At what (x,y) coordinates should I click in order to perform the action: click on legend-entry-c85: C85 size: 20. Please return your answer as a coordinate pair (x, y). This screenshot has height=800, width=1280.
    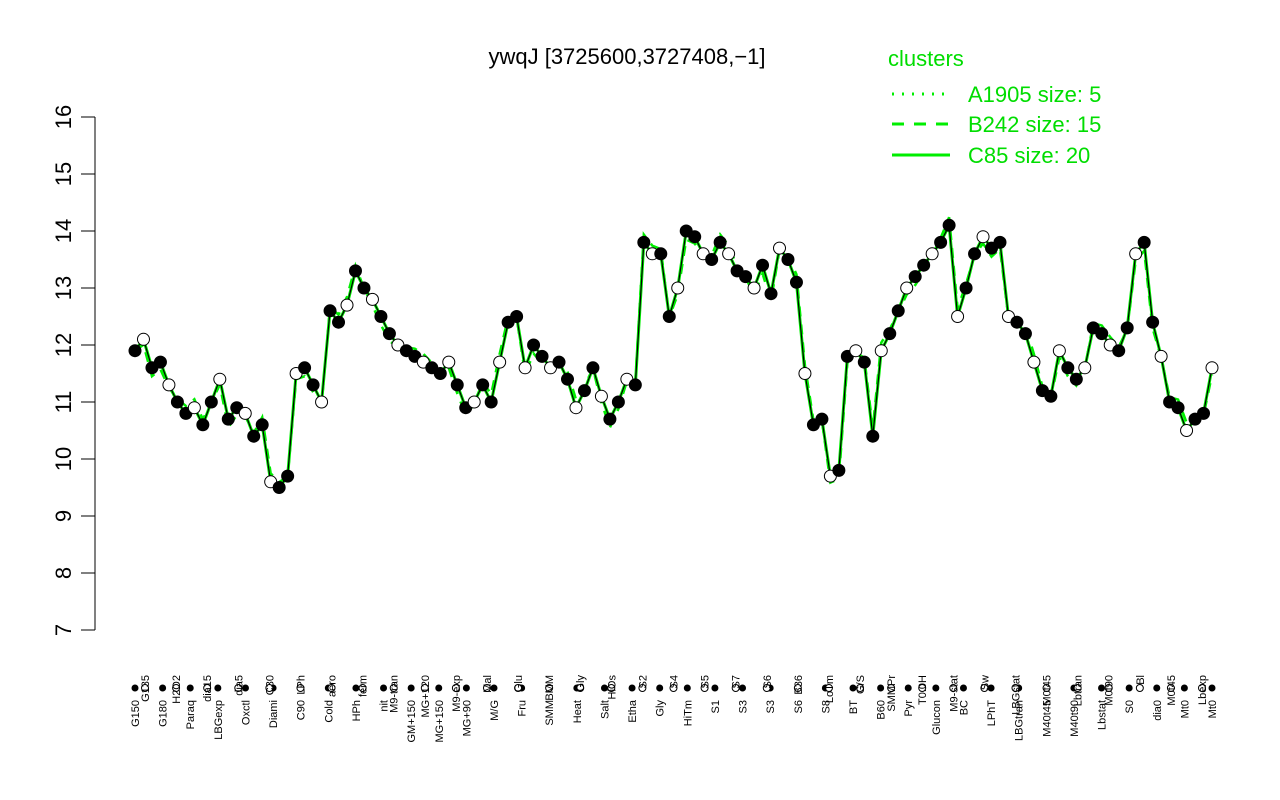
    Looking at the image, I should click on (1029, 155).